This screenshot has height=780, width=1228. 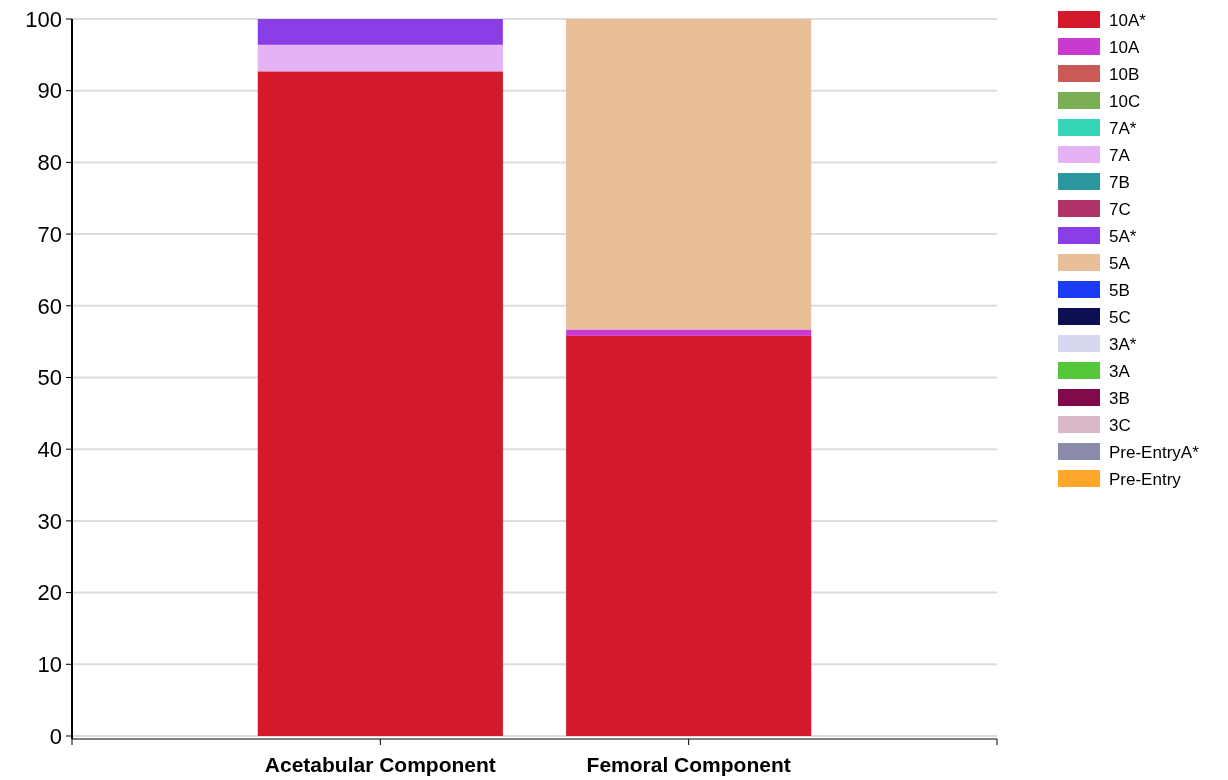 What do you see at coordinates (49, 521) in the screenshot?
I see `y-tick-label: 30` at bounding box center [49, 521].